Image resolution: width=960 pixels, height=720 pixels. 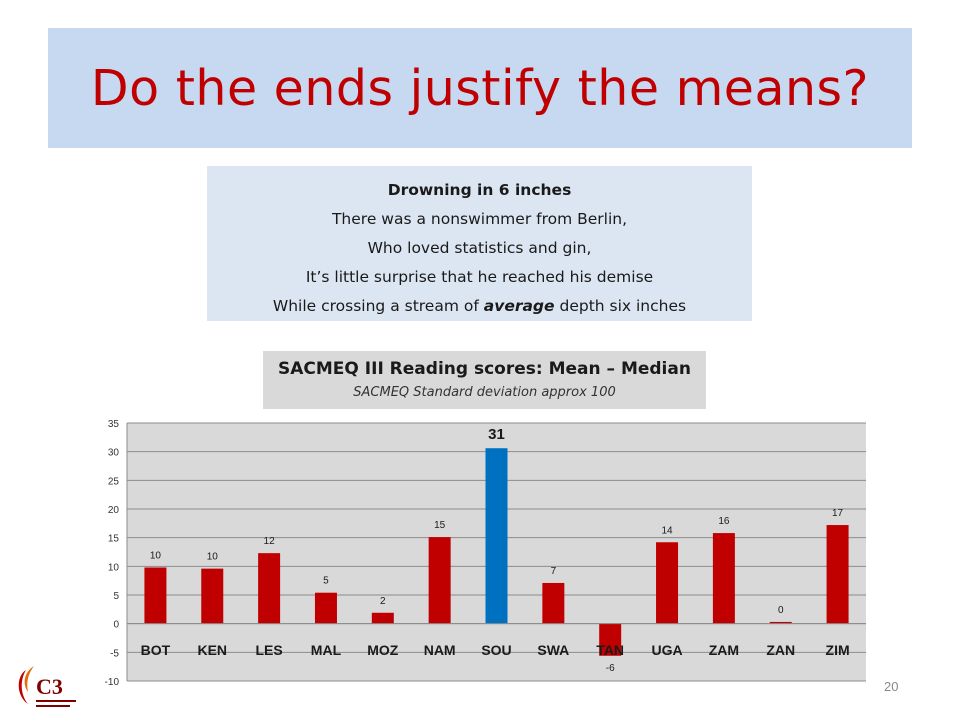 What do you see at coordinates (837, 574) in the screenshot?
I see `bar-zim` at bounding box center [837, 574].